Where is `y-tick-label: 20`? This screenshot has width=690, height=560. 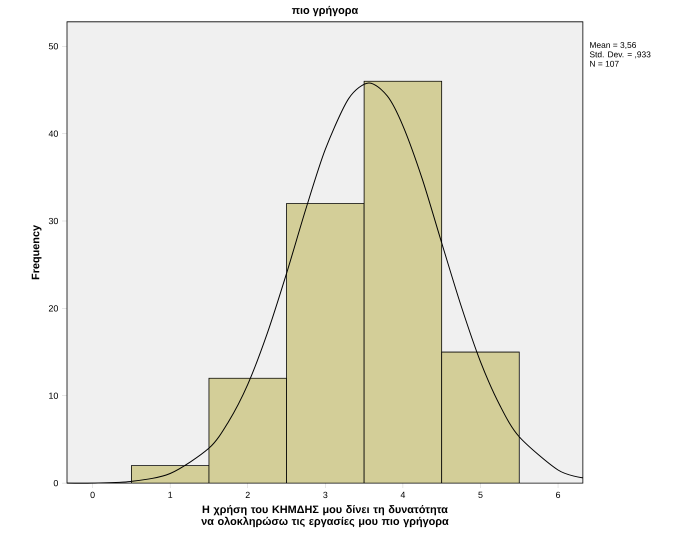
y-tick-label: 20 is located at coordinates (53, 308).